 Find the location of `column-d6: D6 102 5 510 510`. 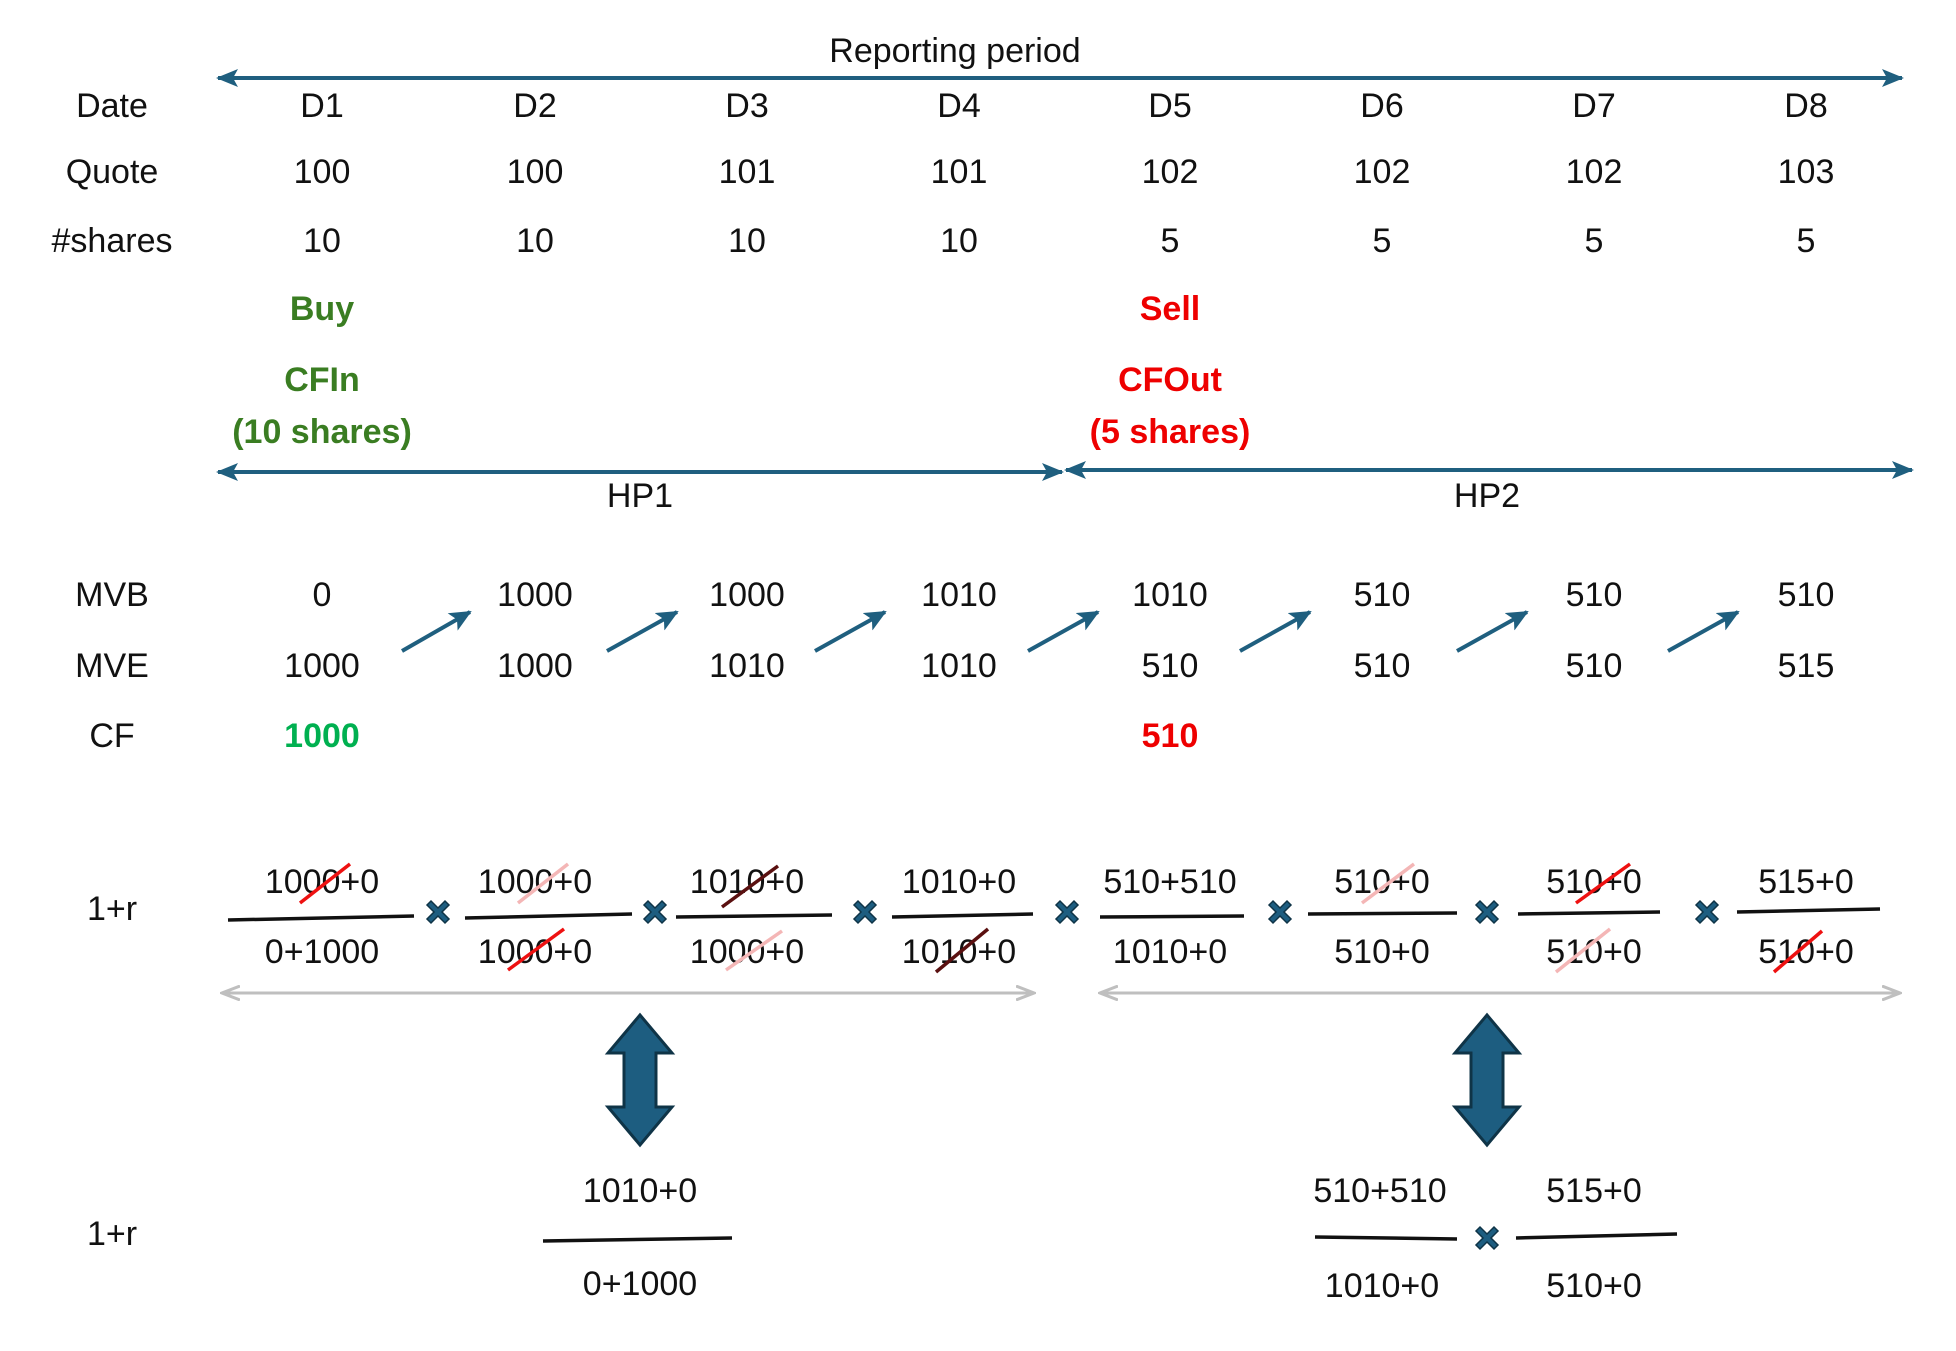

column-d6: D6 102 5 510 510 is located at coordinates (1382, 386).